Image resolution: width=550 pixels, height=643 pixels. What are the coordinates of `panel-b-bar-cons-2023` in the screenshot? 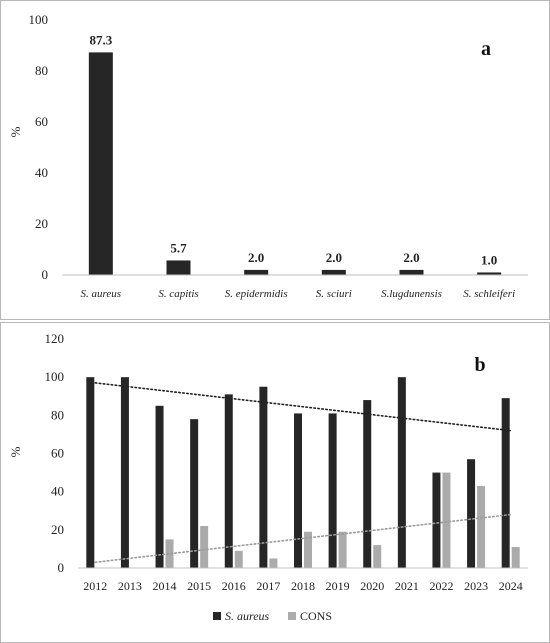 It's located at (481, 526).